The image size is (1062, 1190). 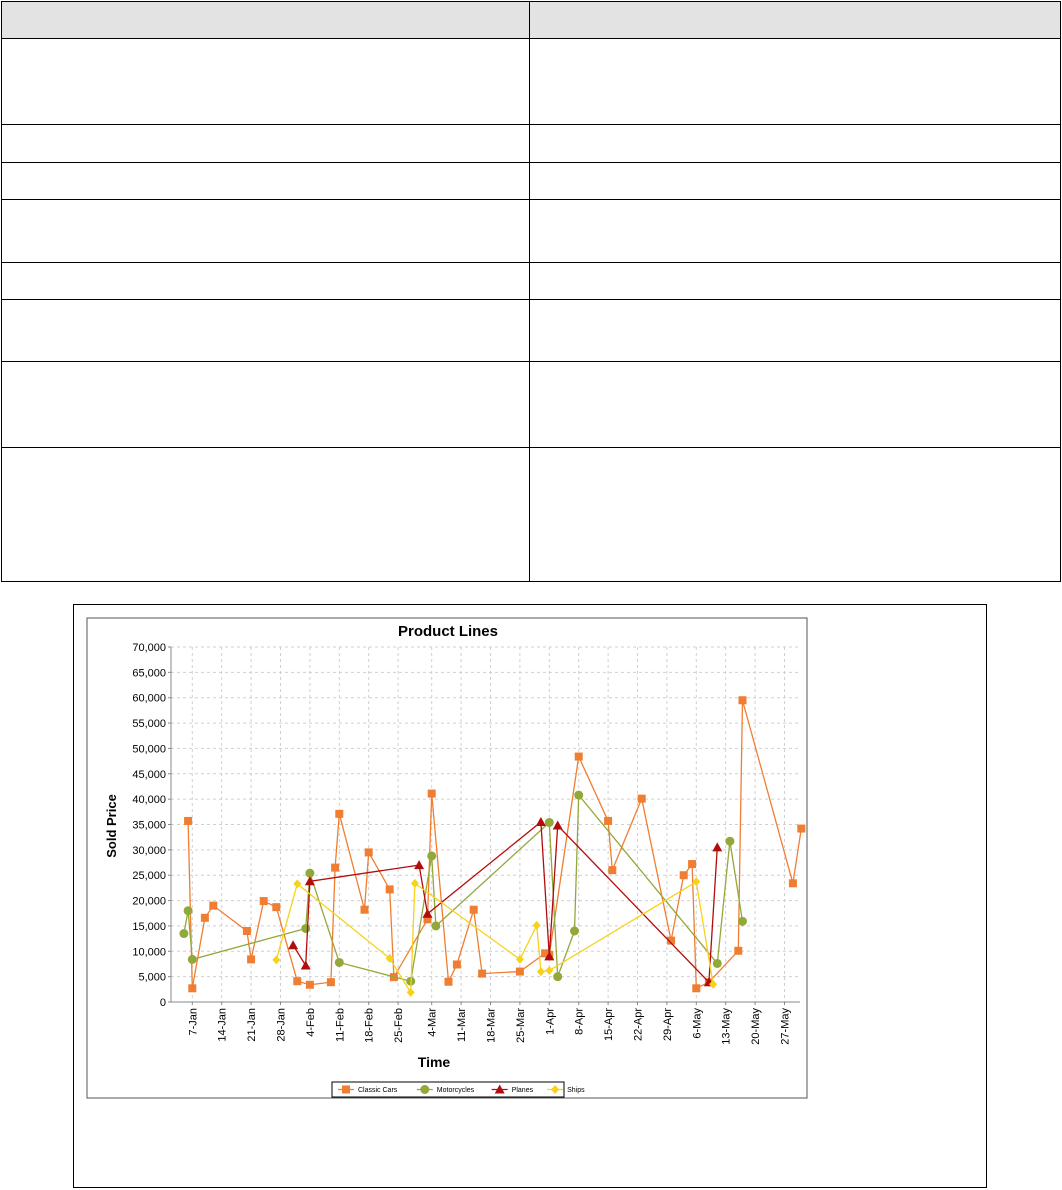 I want to click on table-header-row, so click(x=531, y=20).